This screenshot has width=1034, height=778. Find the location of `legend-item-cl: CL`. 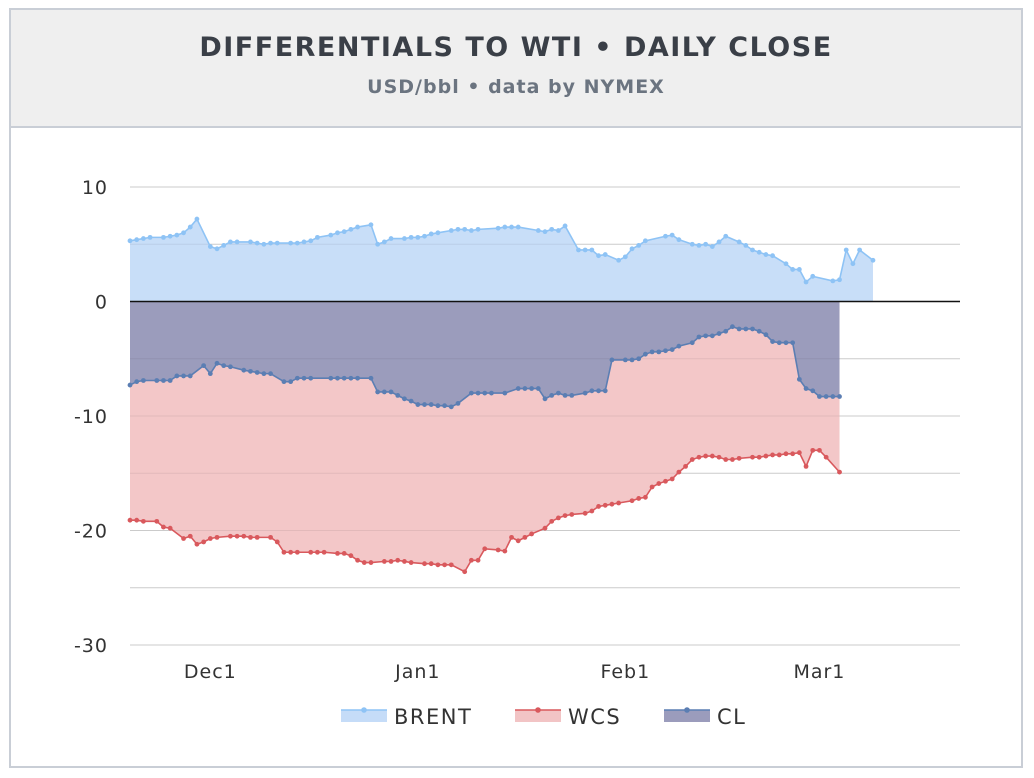

legend-item-cl: CL is located at coordinates (705, 717).